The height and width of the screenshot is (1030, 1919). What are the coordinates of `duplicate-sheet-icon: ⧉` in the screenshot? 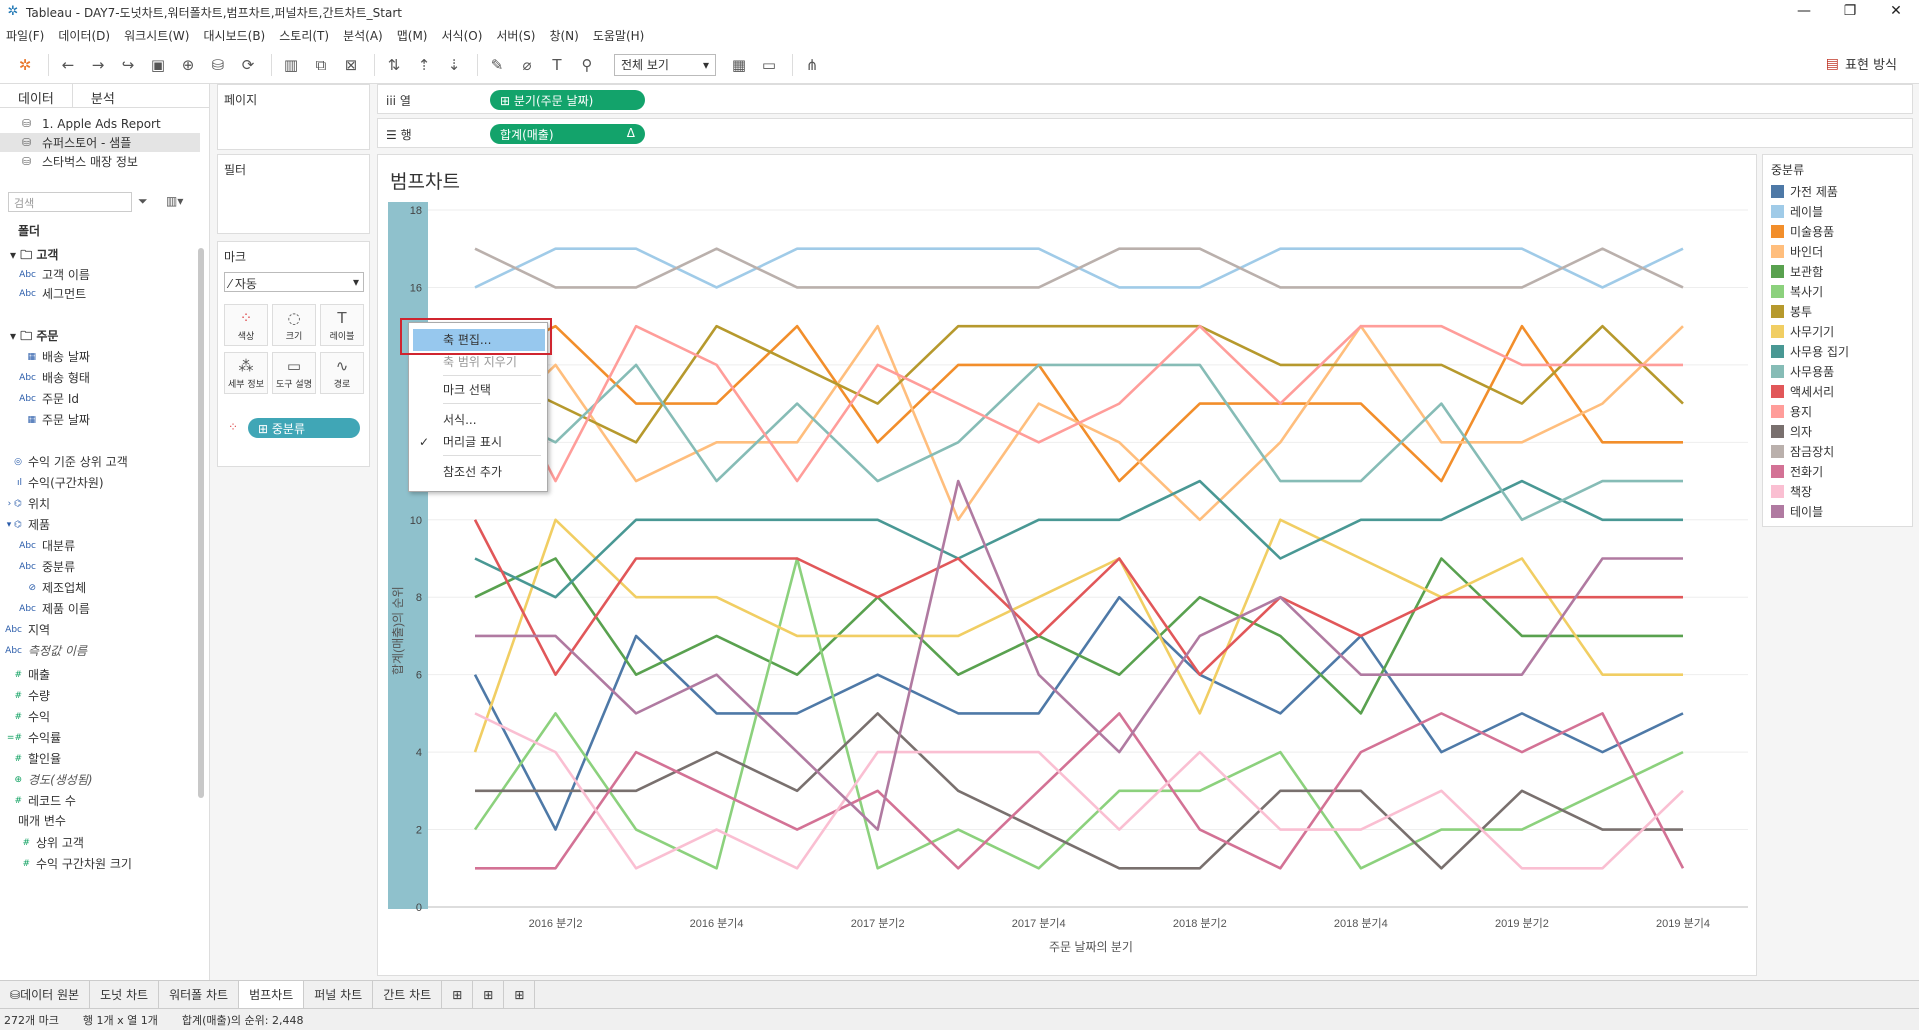 It's located at (321, 64).